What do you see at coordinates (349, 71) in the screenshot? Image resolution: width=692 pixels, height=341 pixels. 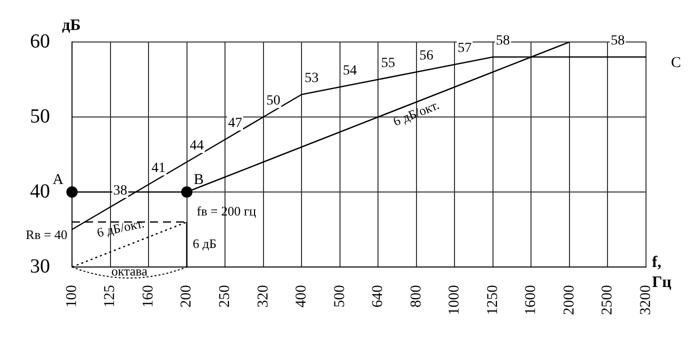 I see `data-label: 54` at bounding box center [349, 71].